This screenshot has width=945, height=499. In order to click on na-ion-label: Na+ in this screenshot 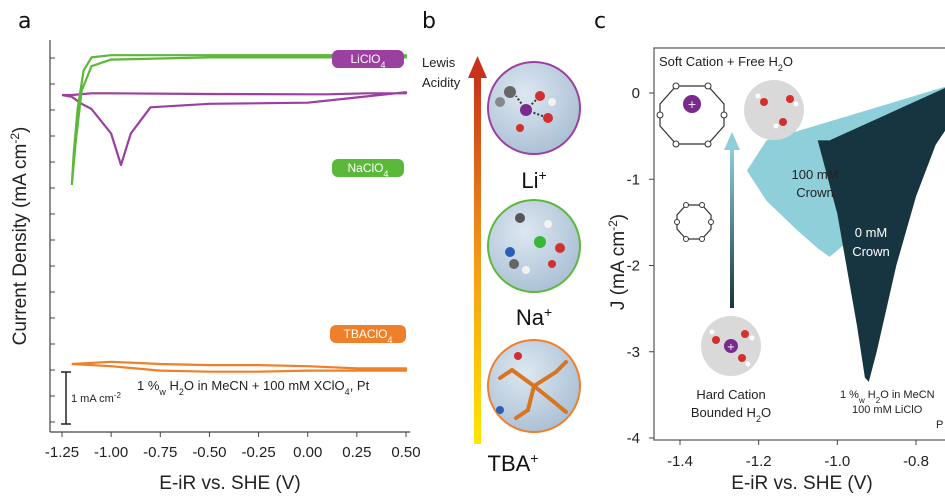, I will do `click(534, 317)`.